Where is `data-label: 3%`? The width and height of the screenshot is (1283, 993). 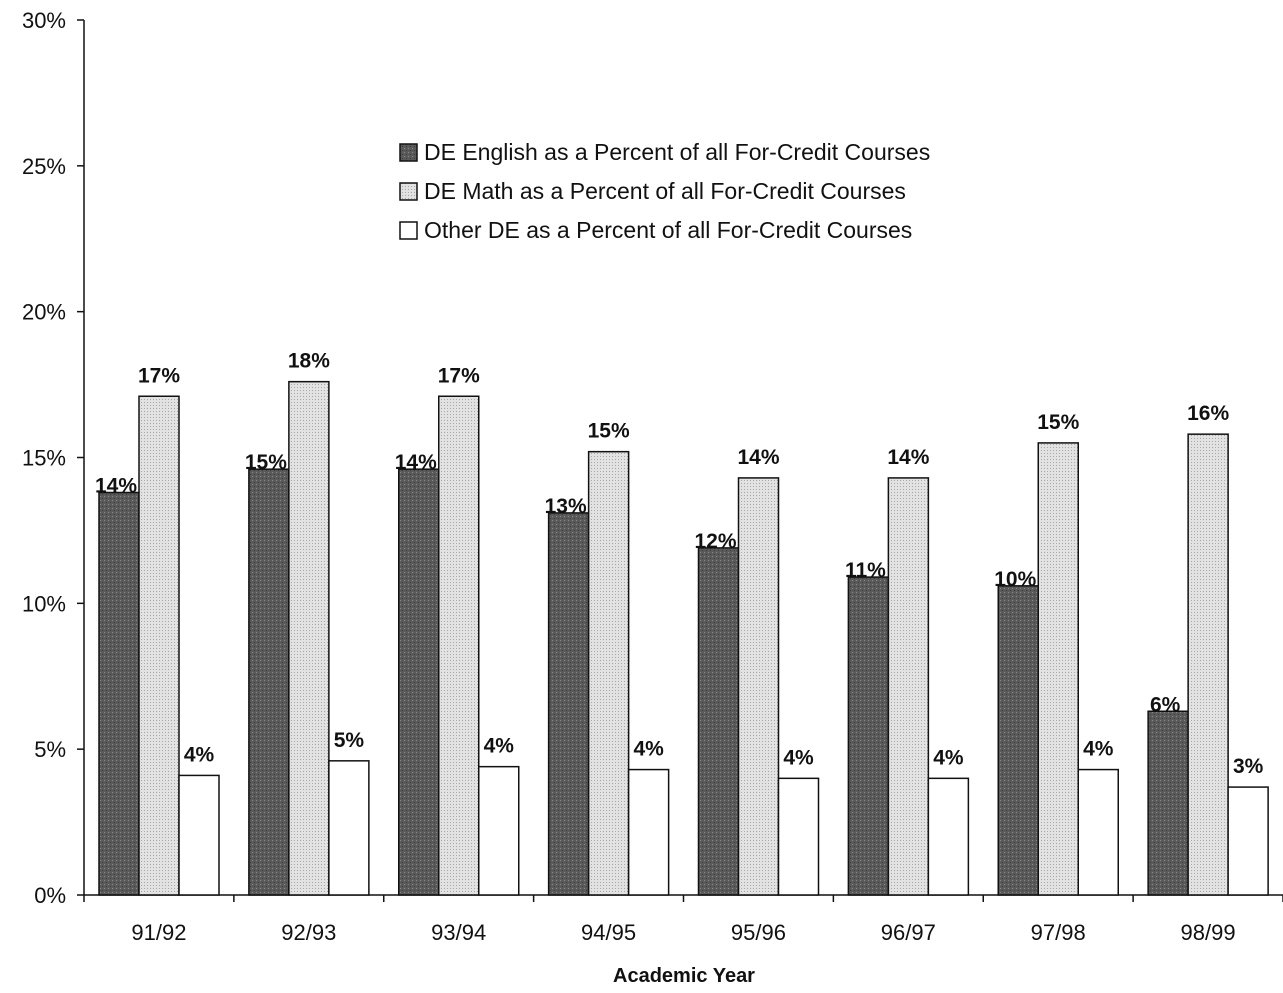 data-label: 3% is located at coordinates (1248, 766).